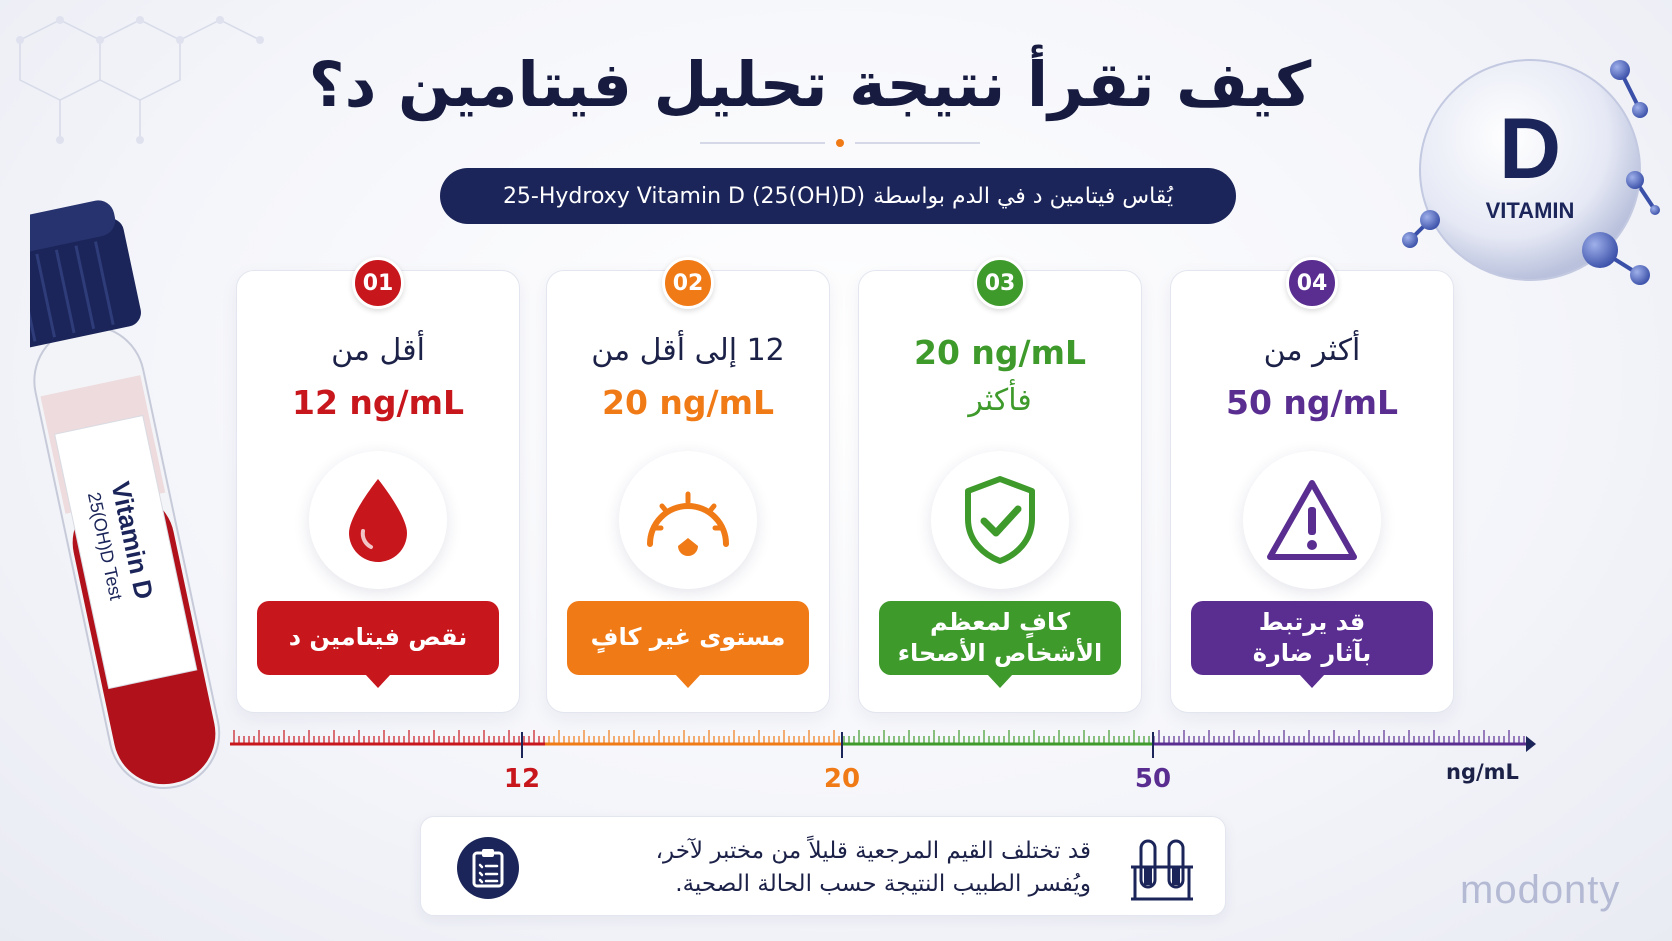 Image resolution: width=1672 pixels, height=941 pixels. What do you see at coordinates (1000, 653) in the screenshot?
I see `status-line2: الأشخاص الأصحاء` at bounding box center [1000, 653].